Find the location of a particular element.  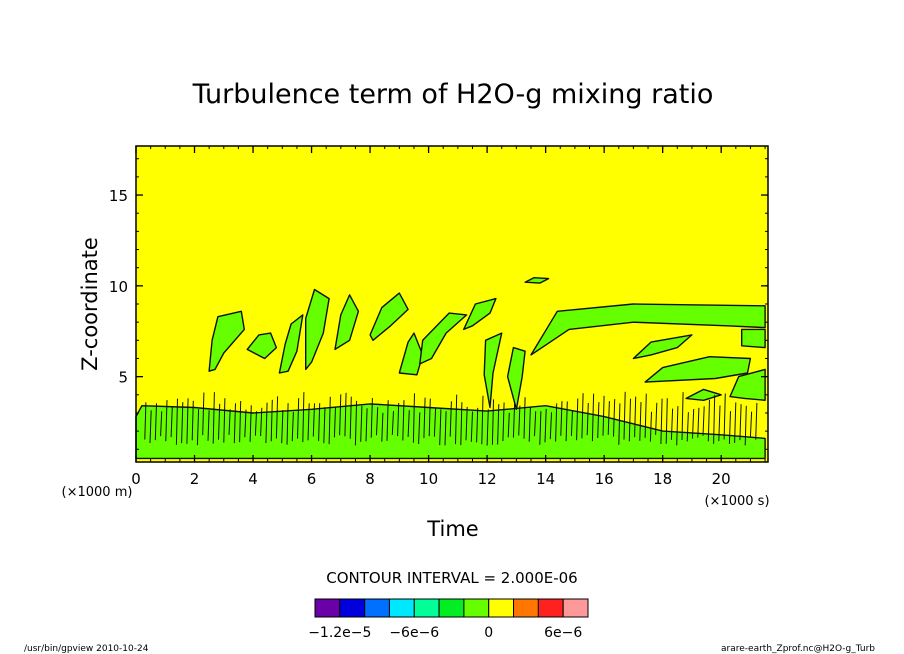

footer-program-info: /usr/bin/gpview 2010-10-24 is located at coordinates (86, 649).